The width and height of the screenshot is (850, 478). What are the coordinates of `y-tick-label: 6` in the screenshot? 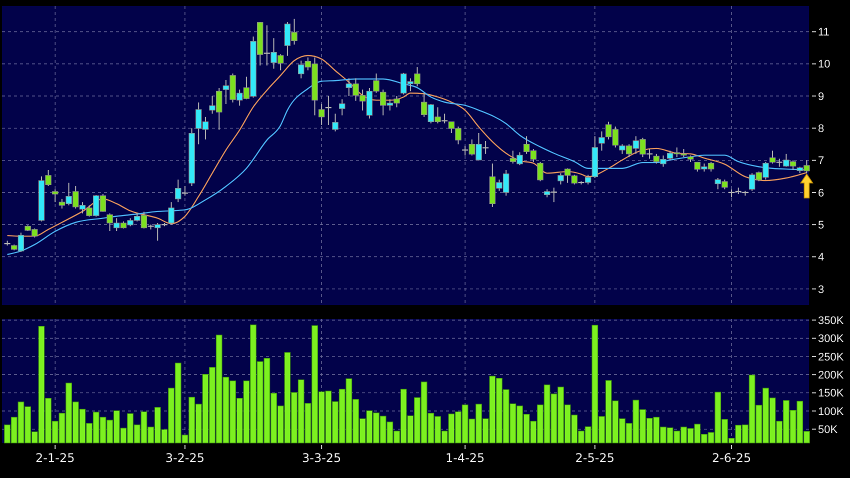 It's located at (821, 193).